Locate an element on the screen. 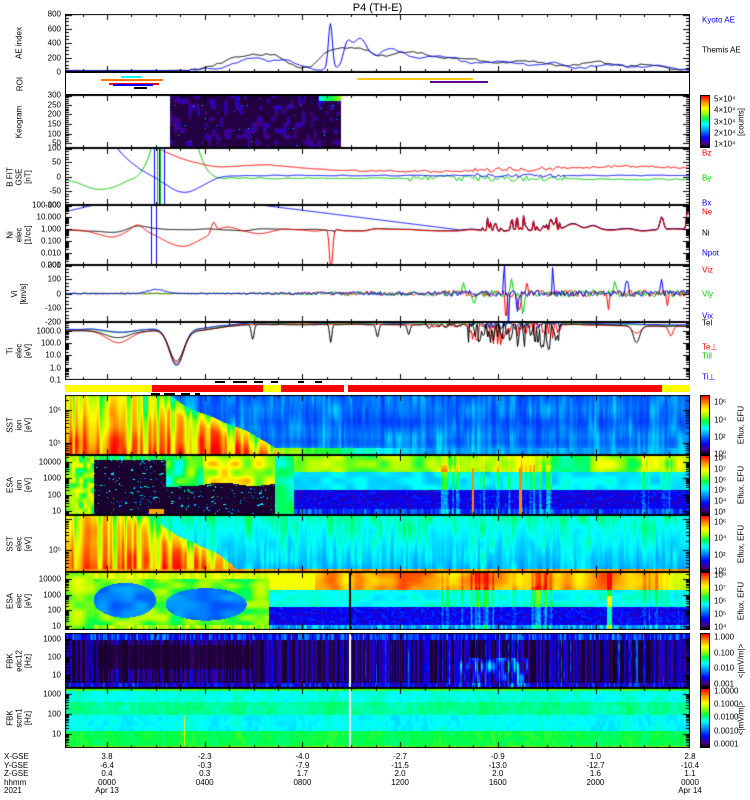 This screenshot has height=800, width=750. keogram-colorbar-tick: 4×10⁴ is located at coordinates (725, 110).